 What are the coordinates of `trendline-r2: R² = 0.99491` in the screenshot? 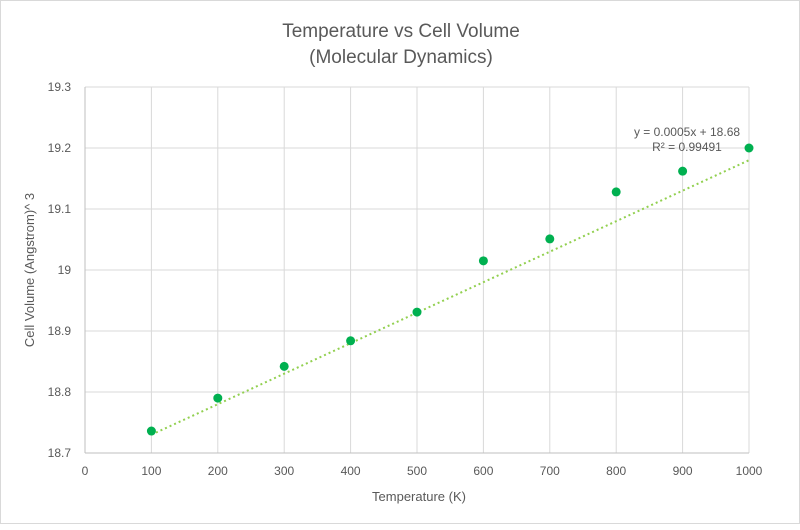 It's located at (687, 147).